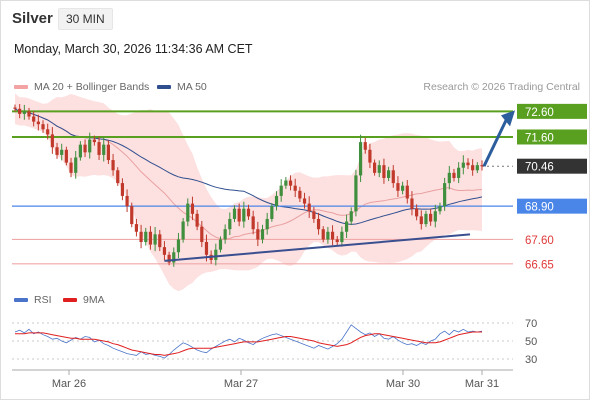 Image resolution: width=590 pixels, height=401 pixels. I want to click on level-label-66.65: 66.65, so click(539, 265).